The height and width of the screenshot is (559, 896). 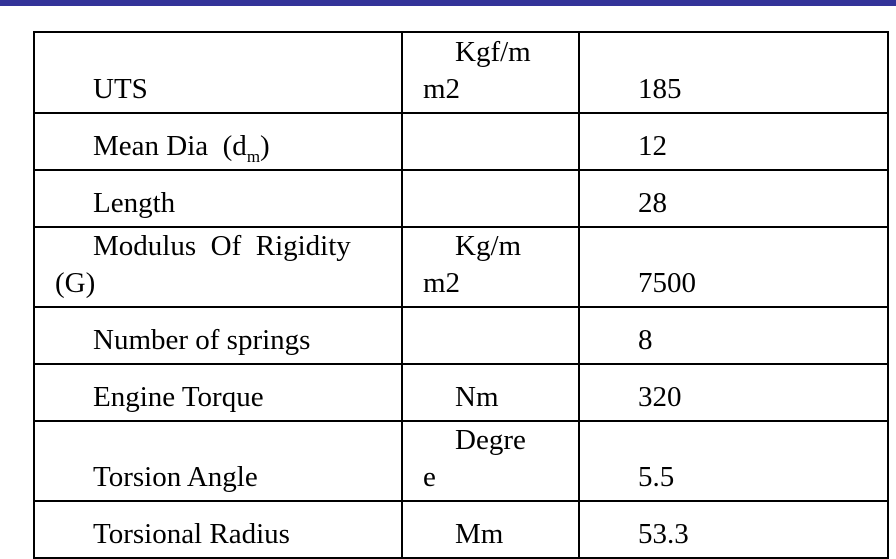 I want to click on value-label: 7500, so click(x=667, y=283).